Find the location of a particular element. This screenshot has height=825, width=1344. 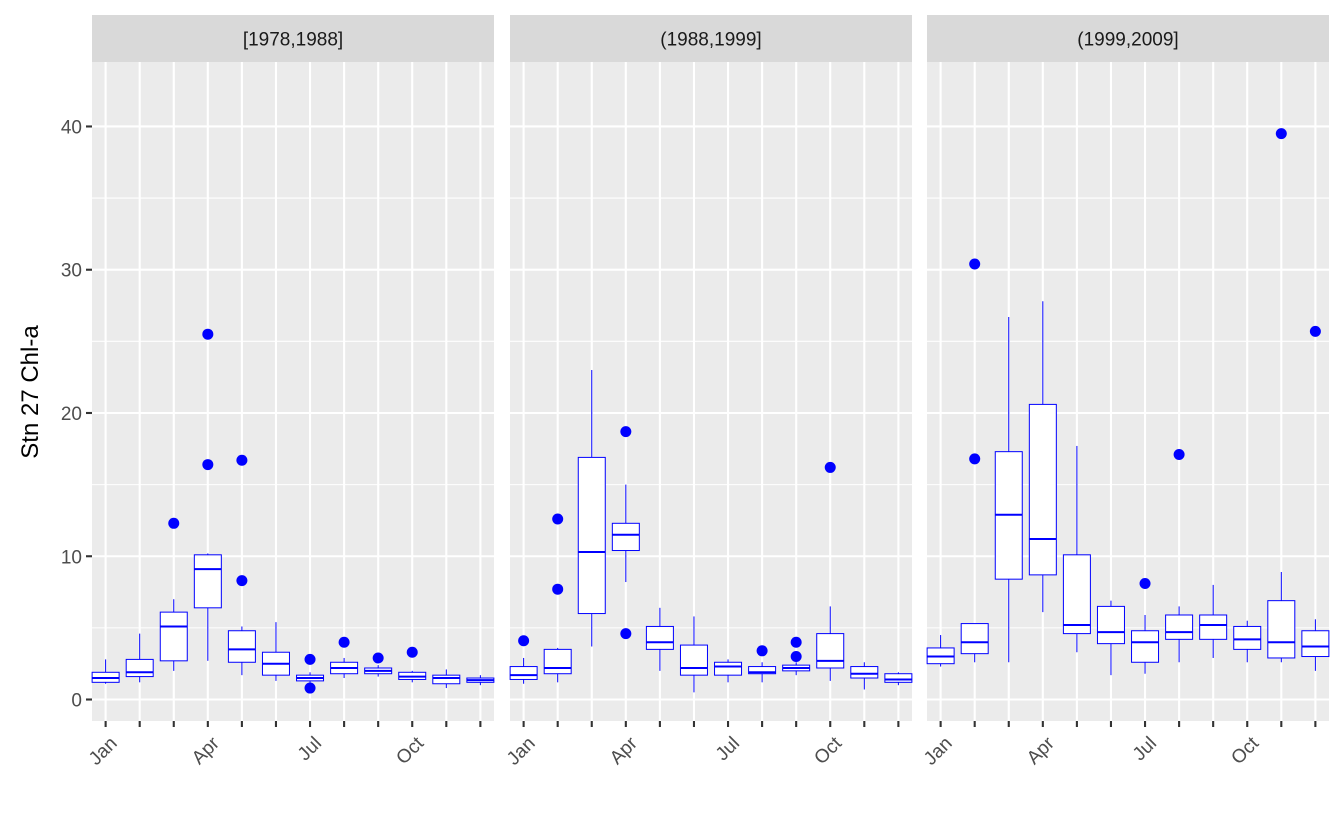

y-axis: 0 10 20 30 40 is located at coordinates (76, 414).